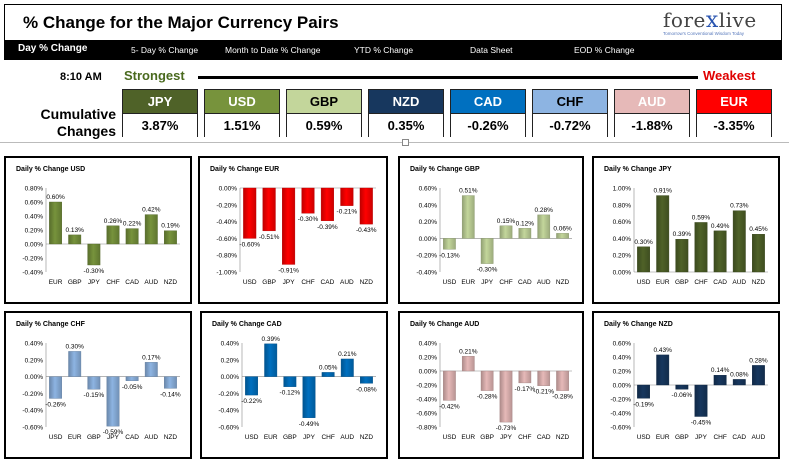  What do you see at coordinates (622, 205) in the screenshot?
I see `y-tick-label: 0.80%` at bounding box center [622, 205].